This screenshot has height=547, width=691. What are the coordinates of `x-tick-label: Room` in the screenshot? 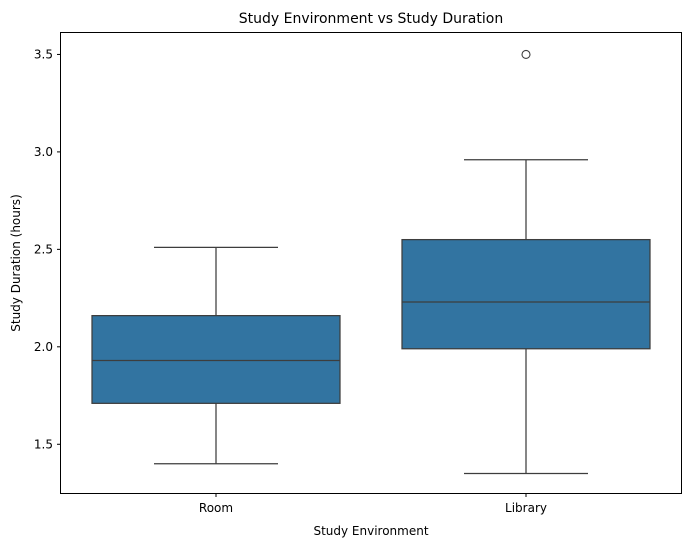 It's located at (216, 508).